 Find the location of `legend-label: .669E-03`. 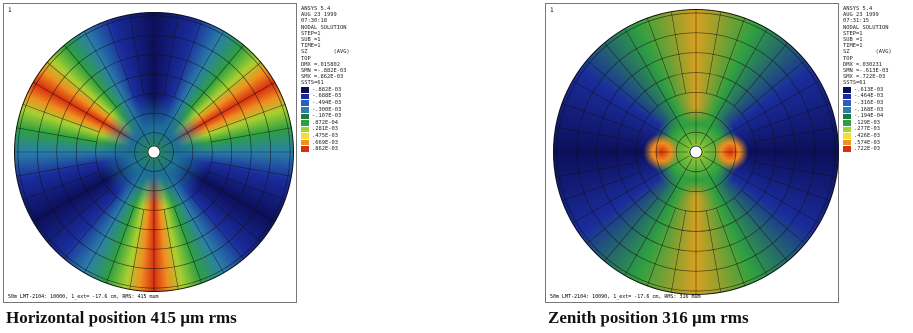

legend-label: .669E-03 is located at coordinates (325, 142).